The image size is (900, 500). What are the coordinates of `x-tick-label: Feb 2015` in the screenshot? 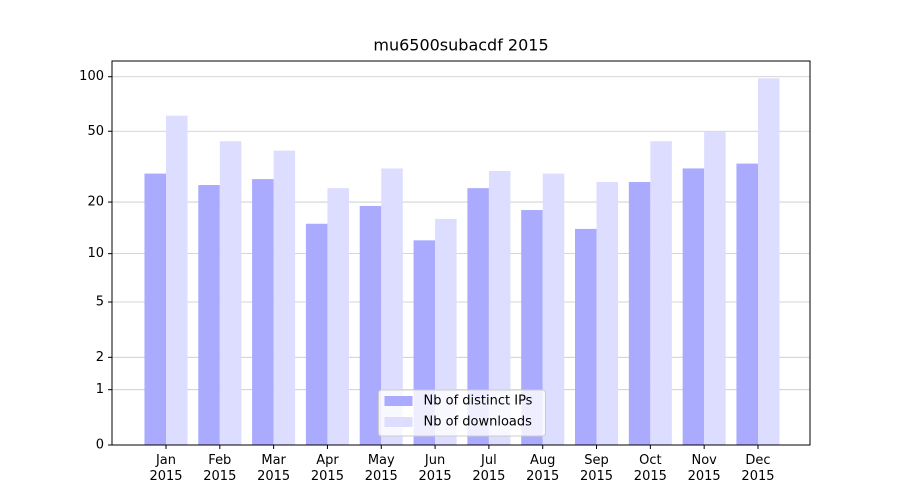 It's located at (220, 468).